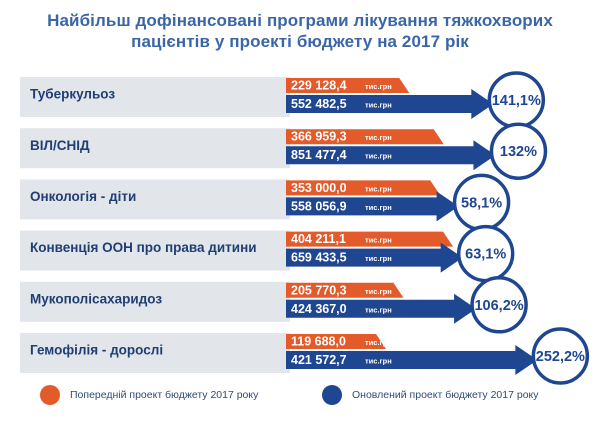 This screenshot has width=600, height=423. What do you see at coordinates (332, 395) in the screenshot?
I see `legend-updated-swatch` at bounding box center [332, 395].